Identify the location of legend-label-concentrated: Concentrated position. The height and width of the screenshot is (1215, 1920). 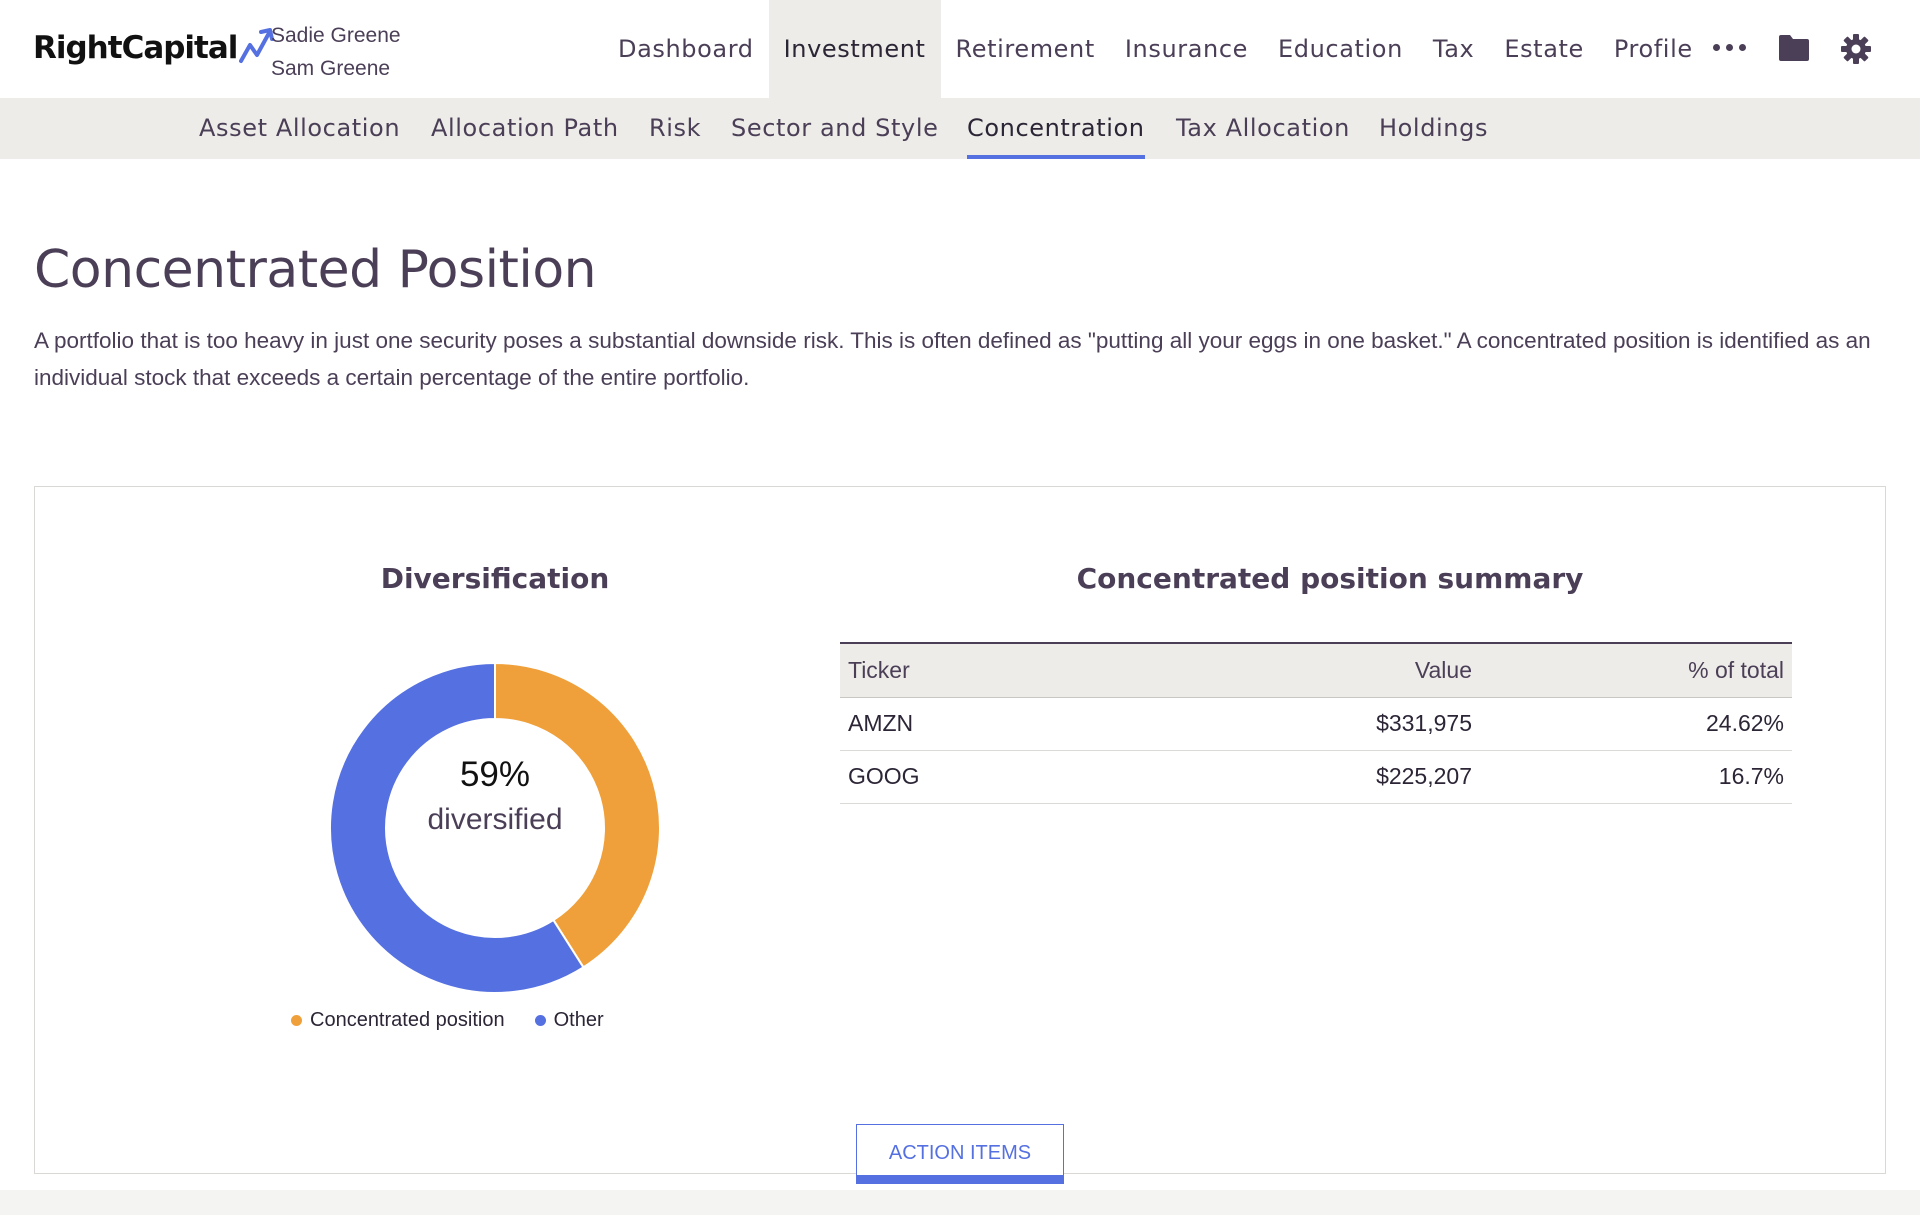
(407, 1020).